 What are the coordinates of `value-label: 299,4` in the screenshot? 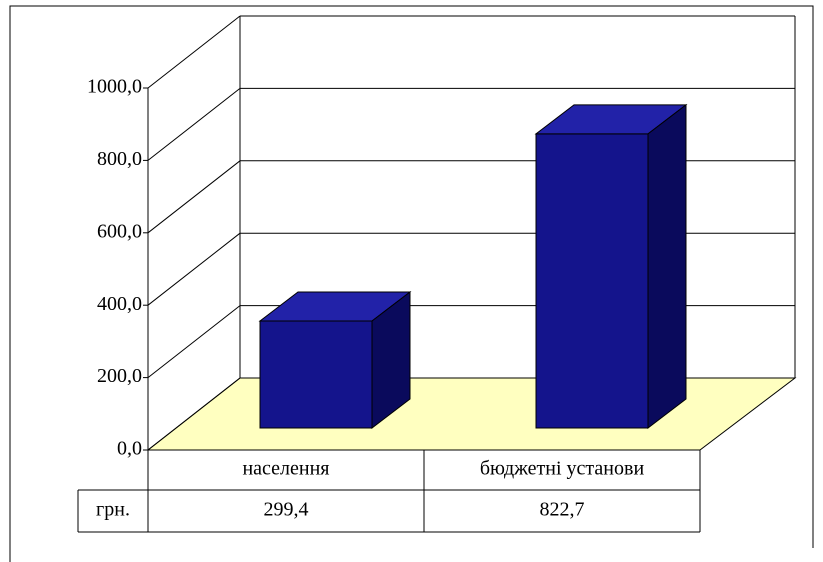 It's located at (286, 510).